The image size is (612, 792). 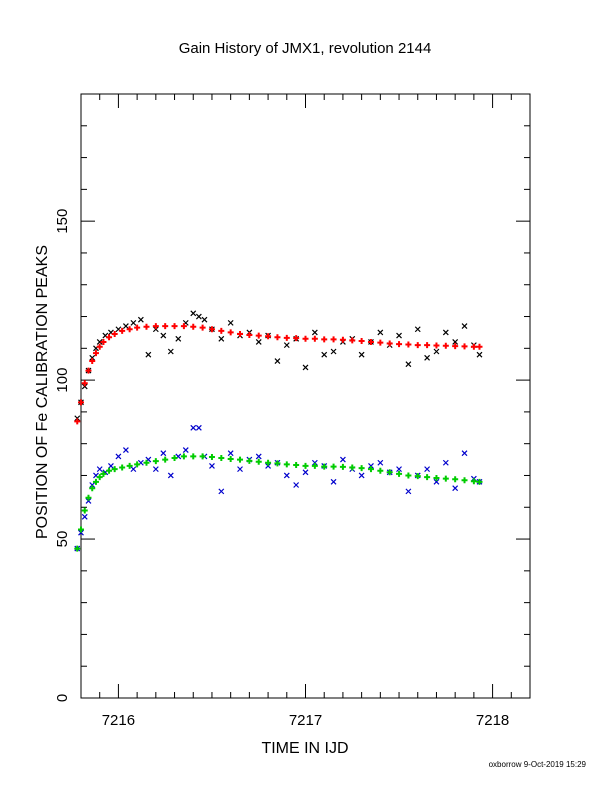 What do you see at coordinates (42, 392) in the screenshot?
I see `y-axis-label: POSITION OF Fe CALIBRATION PEAKS` at bounding box center [42, 392].